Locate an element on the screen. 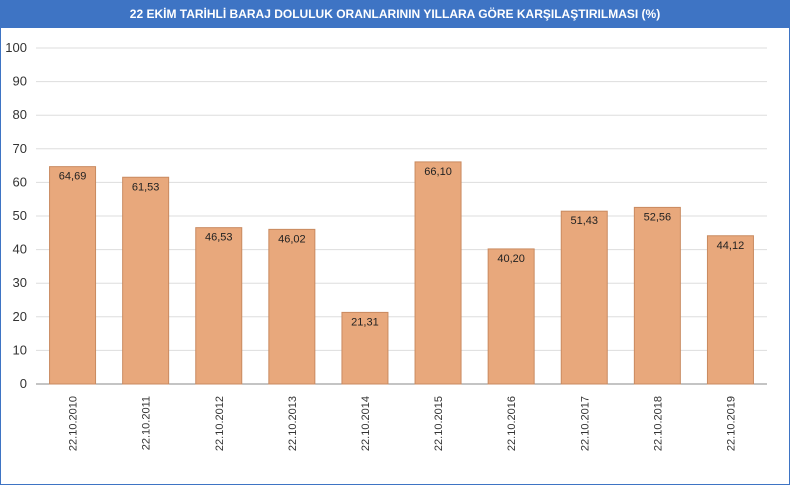 This screenshot has height=485, width=790. data-label: 64,69 is located at coordinates (73, 177).